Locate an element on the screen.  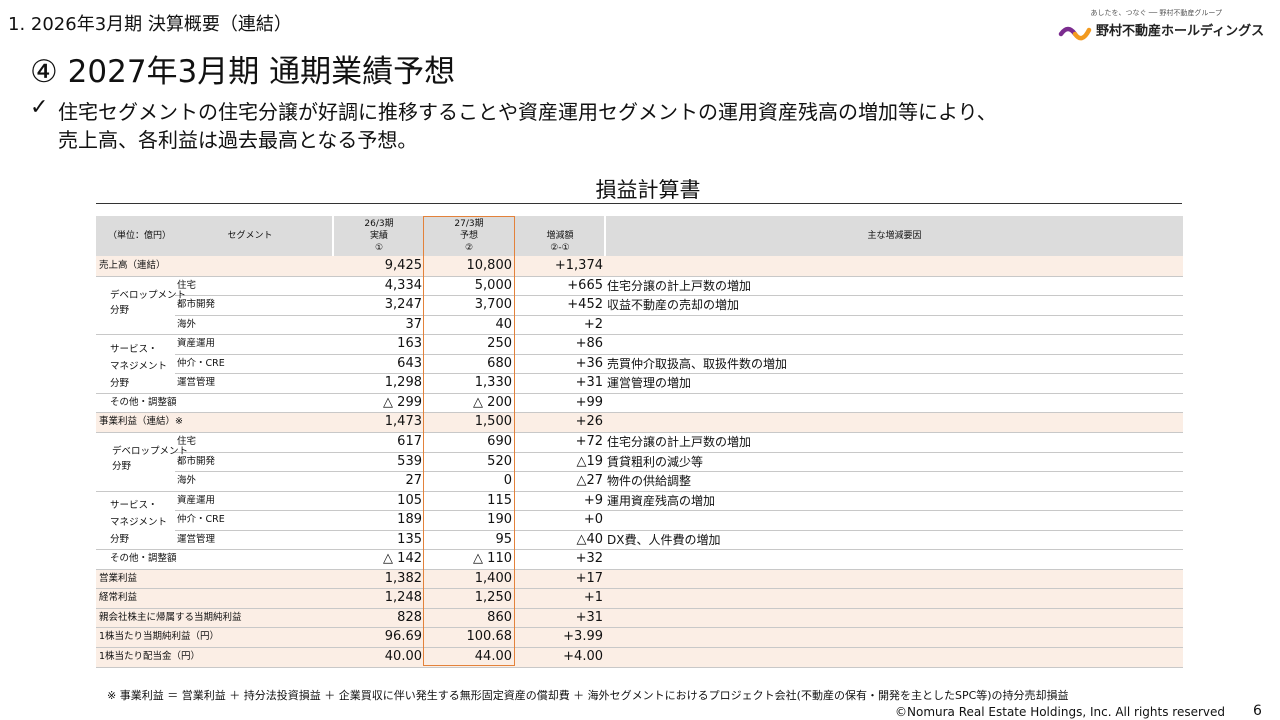
group-label-line: マネジメント is located at coordinates (139, 522).